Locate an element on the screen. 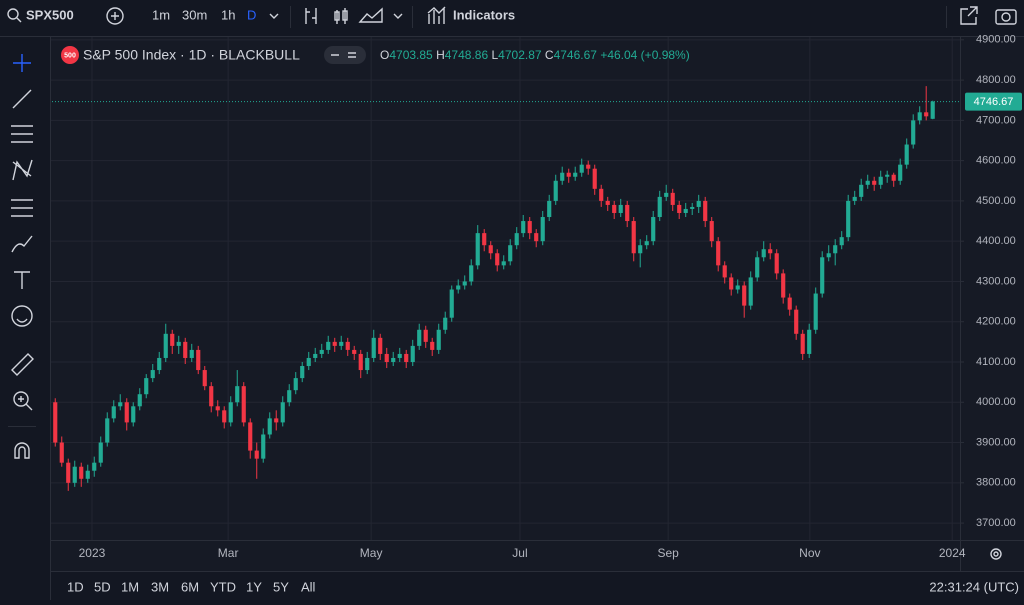 The image size is (1024, 605). magnet-tool is located at coordinates (22, 450).